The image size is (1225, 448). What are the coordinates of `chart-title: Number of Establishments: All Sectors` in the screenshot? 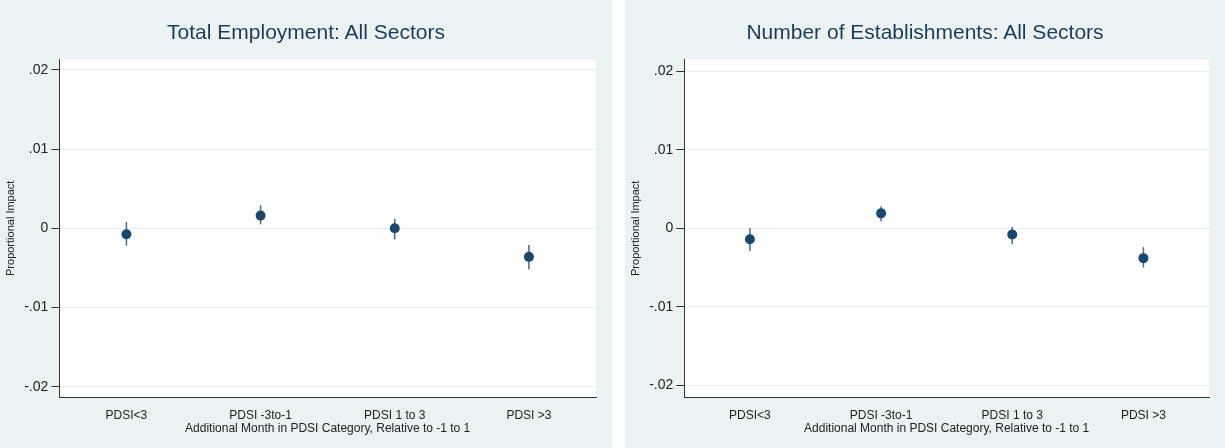 It's located at (925, 32).